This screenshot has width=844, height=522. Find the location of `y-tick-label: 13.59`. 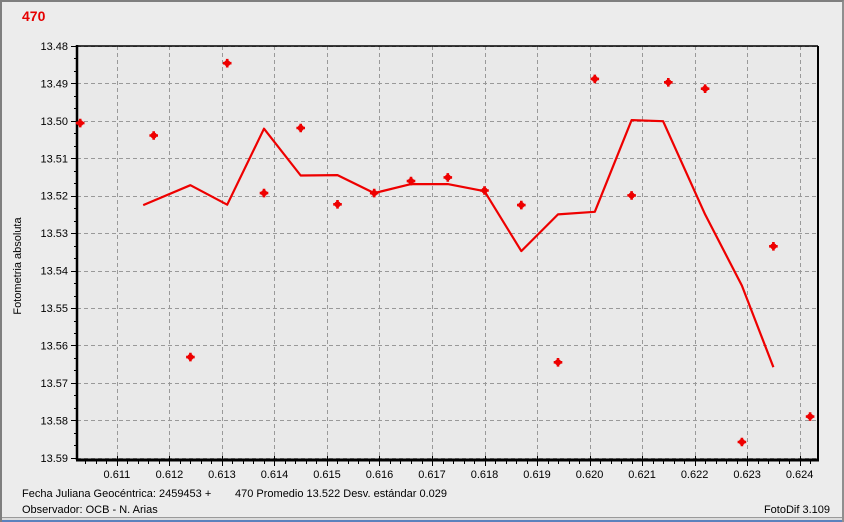

y-tick-label: 13.59 is located at coordinates (54, 459).